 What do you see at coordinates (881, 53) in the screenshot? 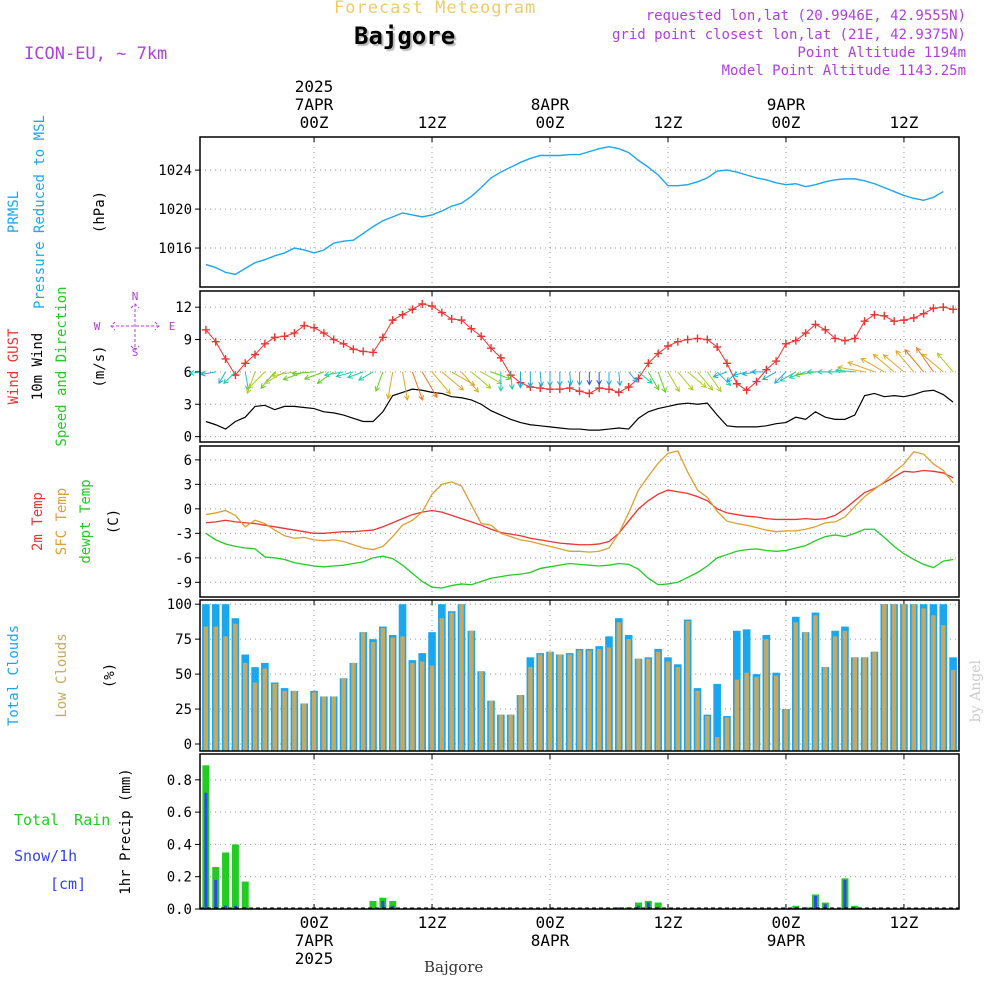
I see `point-altitude: Point Altitude 1194m` at bounding box center [881, 53].